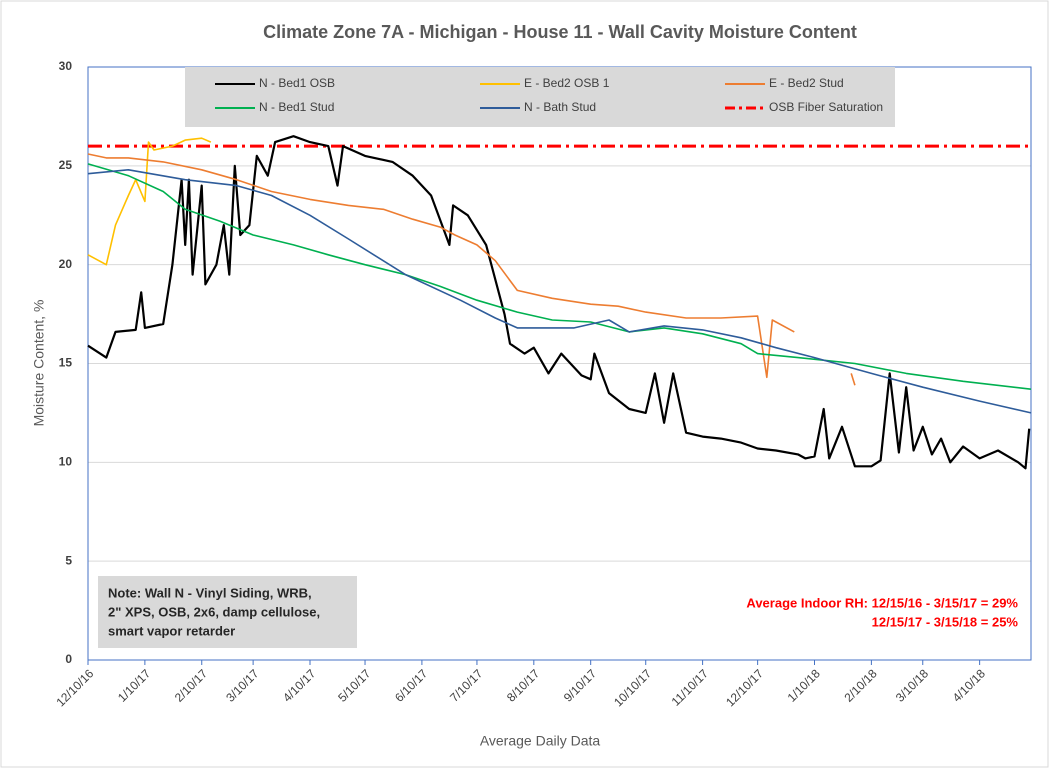  I want to click on legend-label: N - Bed1 OSB, so click(297, 83).